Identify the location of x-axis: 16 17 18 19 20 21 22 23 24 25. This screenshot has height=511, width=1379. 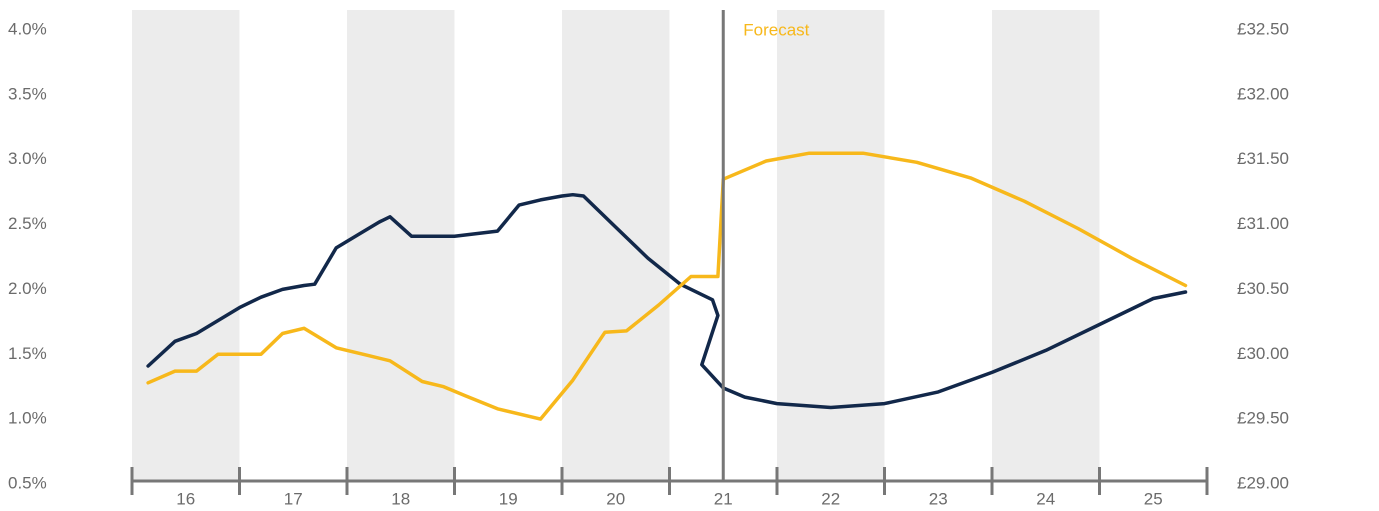
(669, 487).